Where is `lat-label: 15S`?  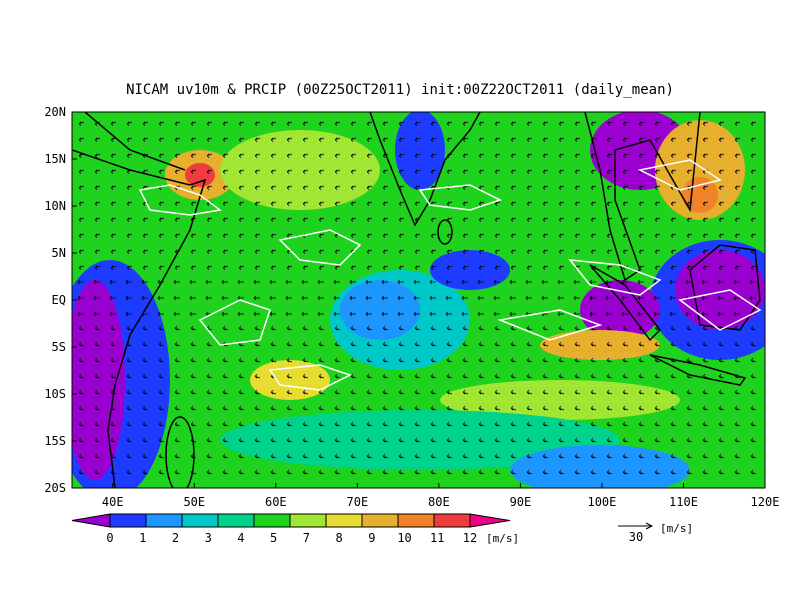 lat-label: 15S is located at coordinates (55, 441).